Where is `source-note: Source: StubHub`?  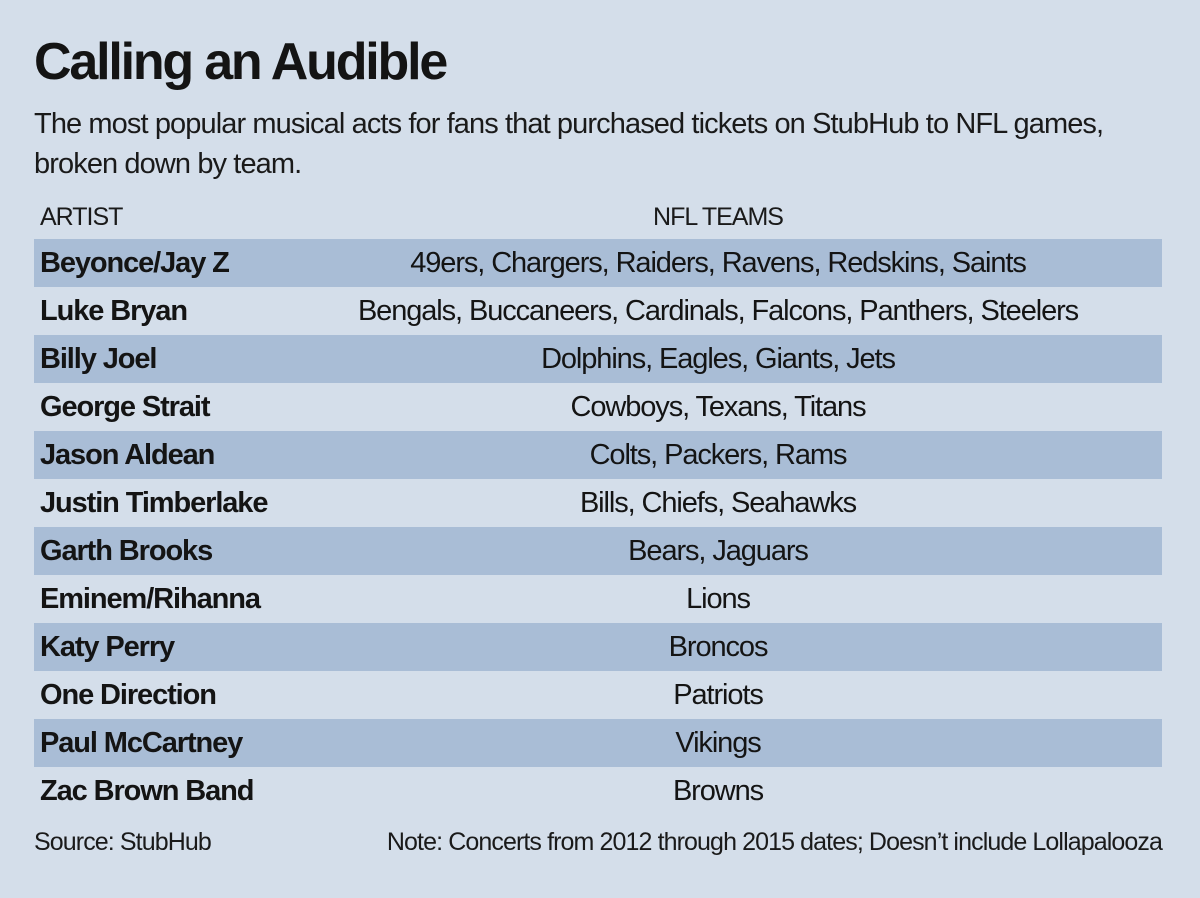
source-note: Source: StubHub is located at coordinates (123, 842).